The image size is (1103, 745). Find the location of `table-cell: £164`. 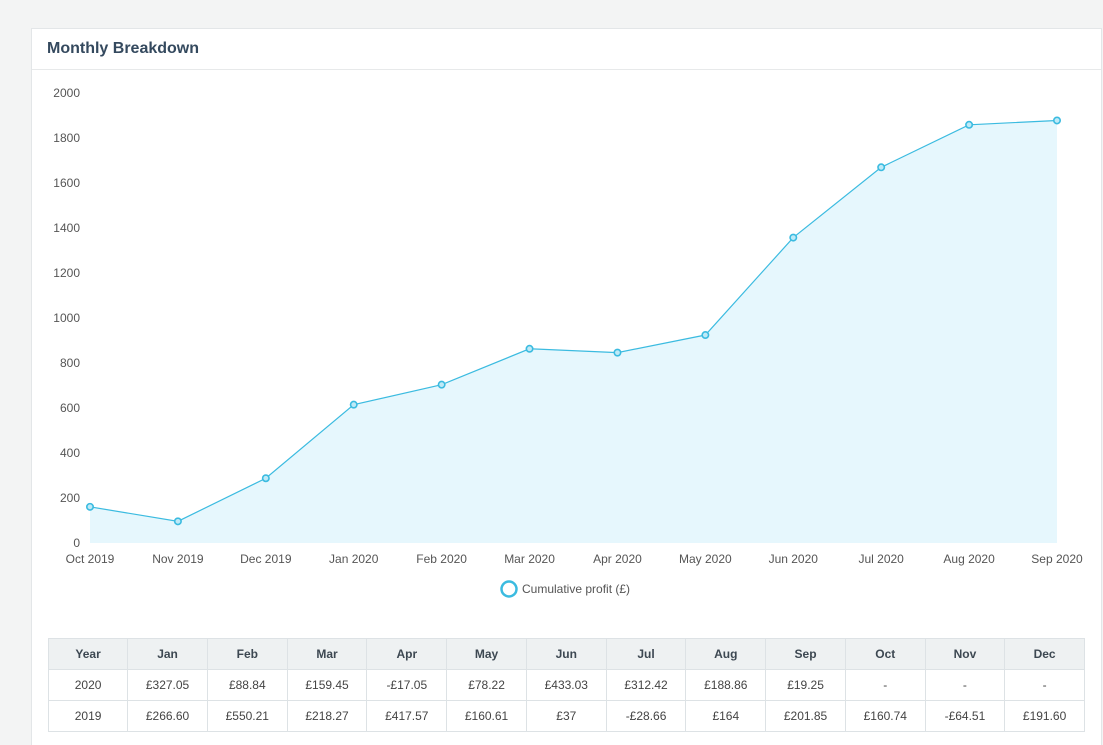

table-cell: £164 is located at coordinates (726, 716).